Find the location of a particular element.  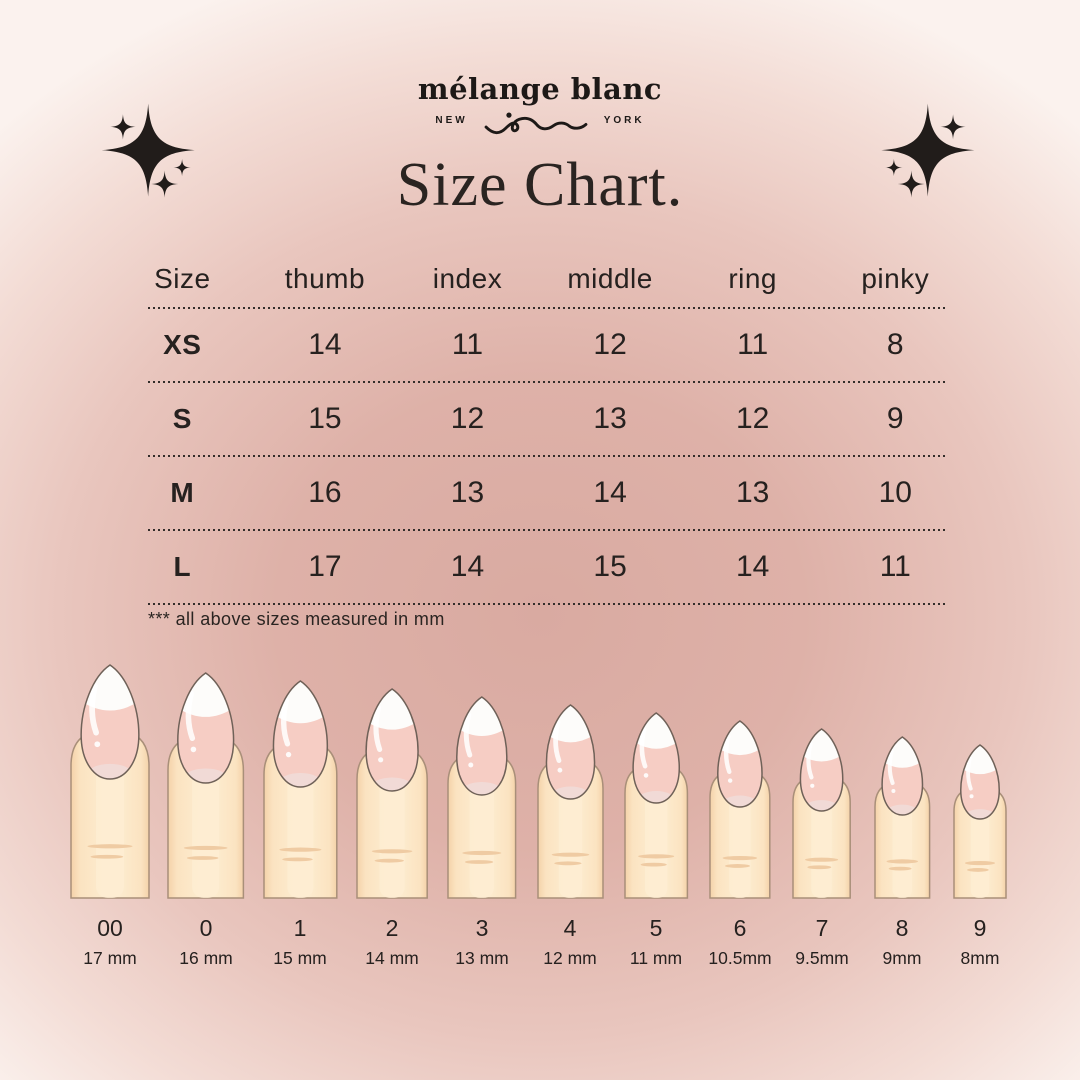

row-size-label: M is located at coordinates (182, 492).